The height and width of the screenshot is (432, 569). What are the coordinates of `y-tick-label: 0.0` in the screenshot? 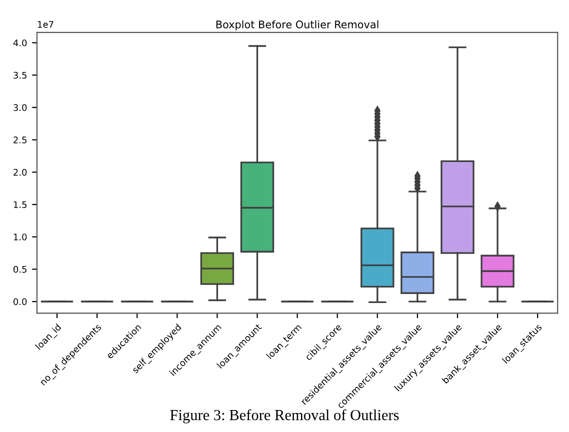 It's located at (20, 302).